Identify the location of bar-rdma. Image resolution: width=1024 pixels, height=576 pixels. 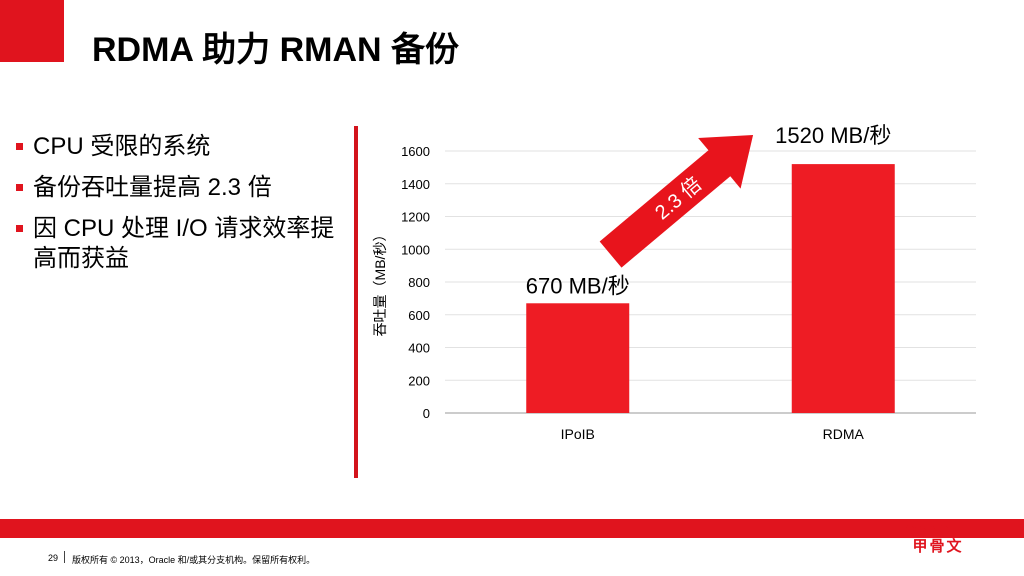
(843, 288).